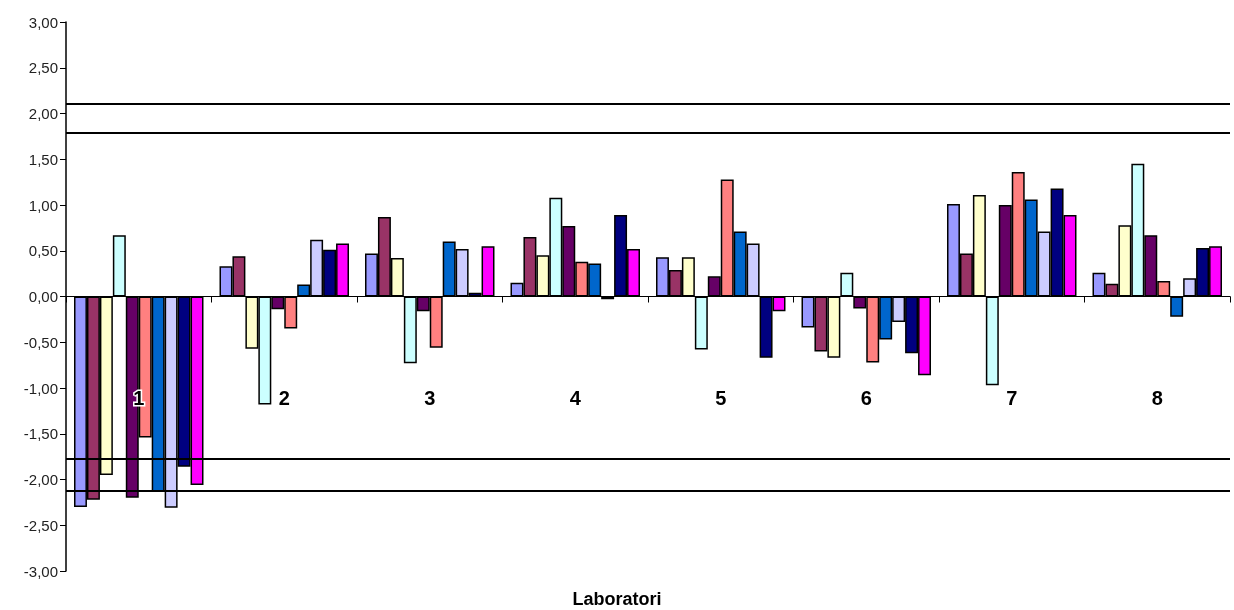  Describe the element at coordinates (43, 205) in the screenshot. I see `y-tick-label: 1,00` at that location.